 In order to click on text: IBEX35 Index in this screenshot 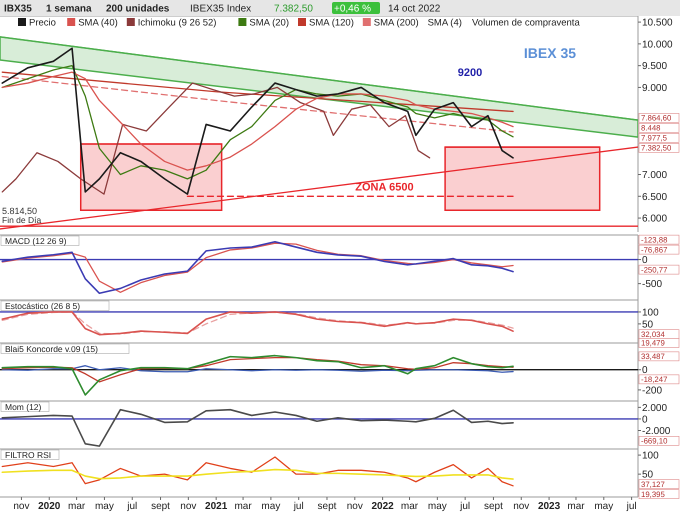, I will do `click(221, 9)`.